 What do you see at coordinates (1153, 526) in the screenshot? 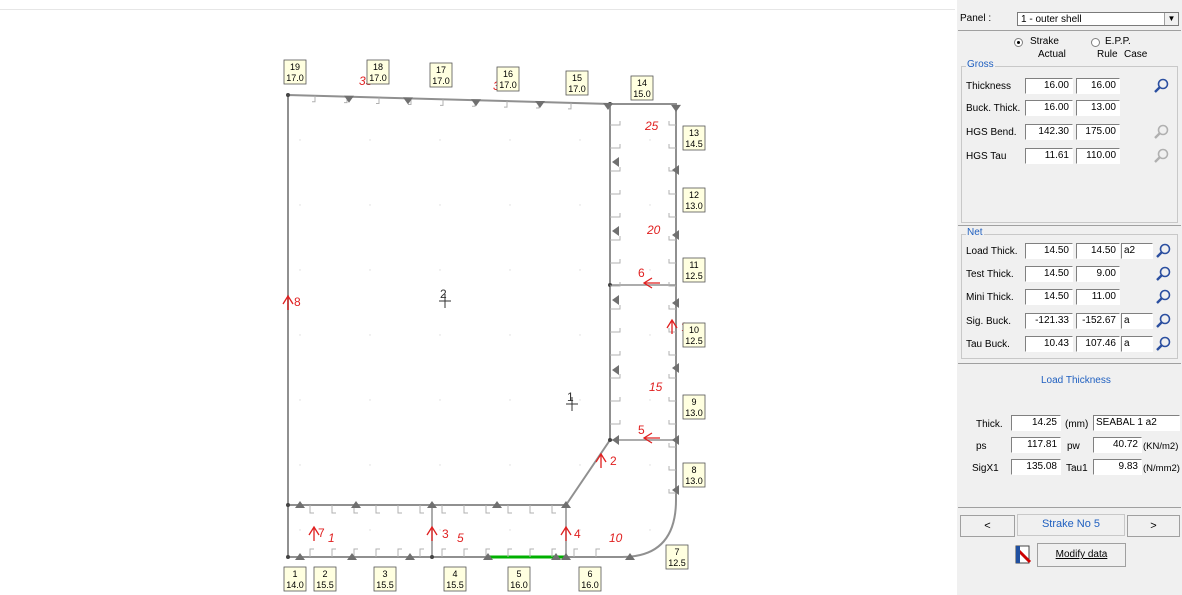
I see `next-strake-button: >` at bounding box center [1153, 526].